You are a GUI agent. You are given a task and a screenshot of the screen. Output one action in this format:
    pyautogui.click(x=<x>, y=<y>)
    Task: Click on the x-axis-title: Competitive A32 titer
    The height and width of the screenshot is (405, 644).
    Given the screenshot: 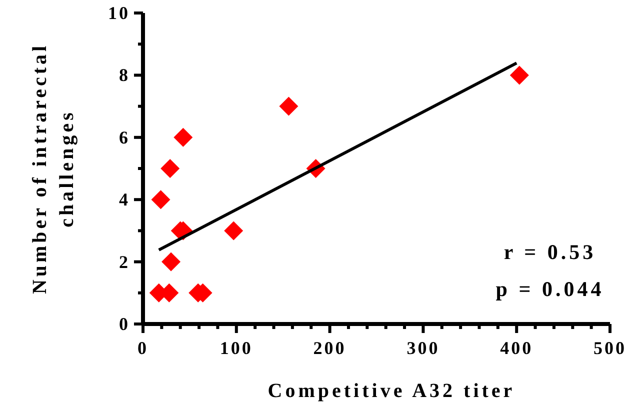 What is the action you would take?
    pyautogui.click(x=392, y=391)
    